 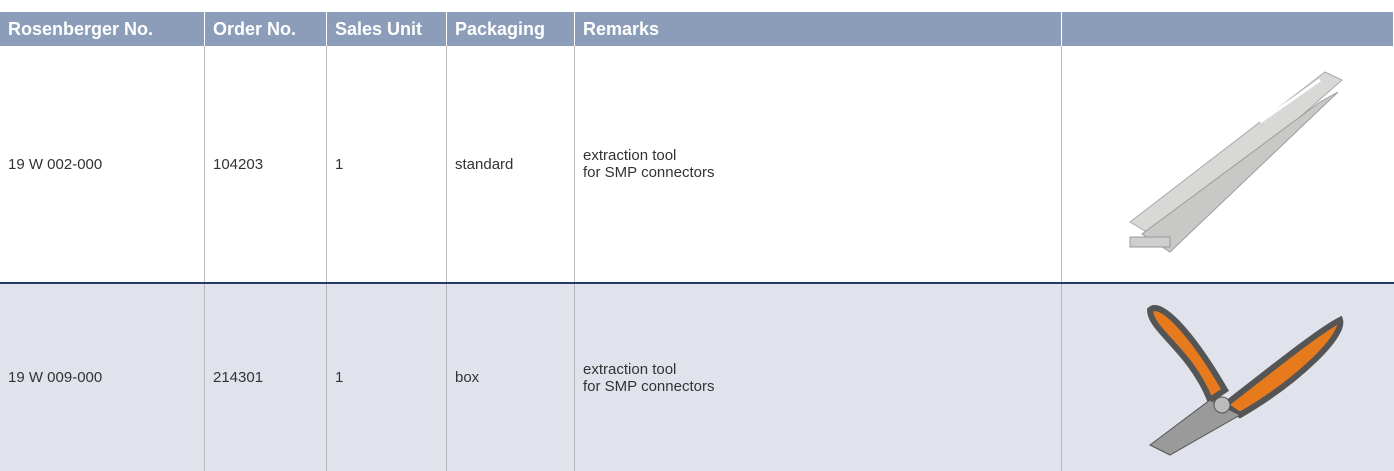 I want to click on row-separator, so click(x=697, y=283).